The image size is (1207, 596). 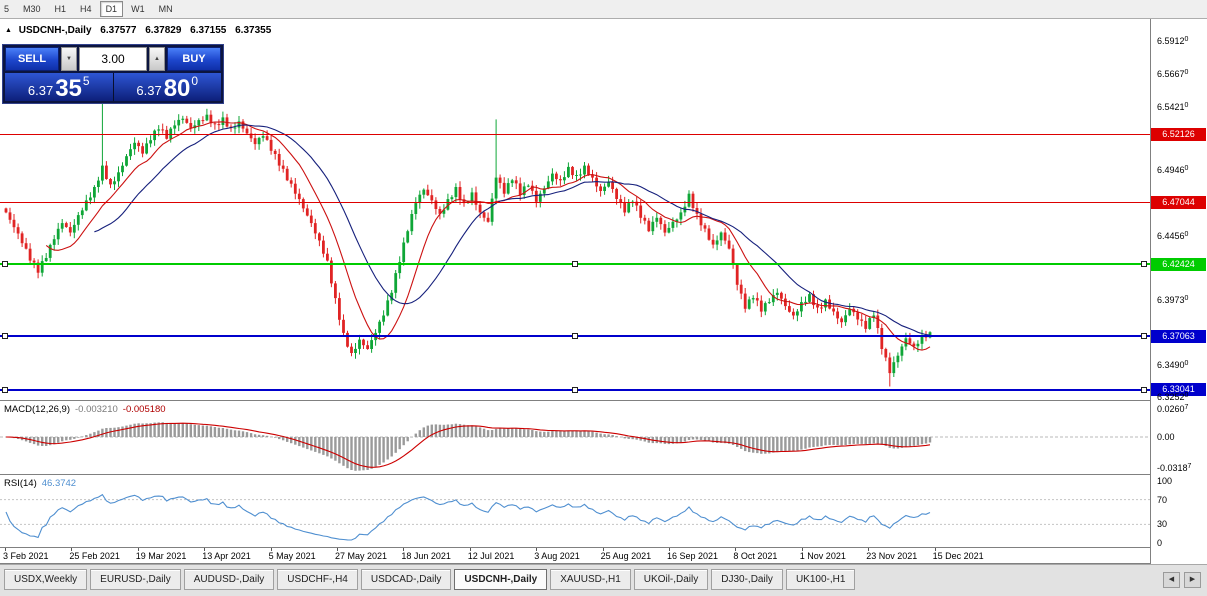 I want to click on tab-uk100-h1: UK100-,H1, so click(x=820, y=579).